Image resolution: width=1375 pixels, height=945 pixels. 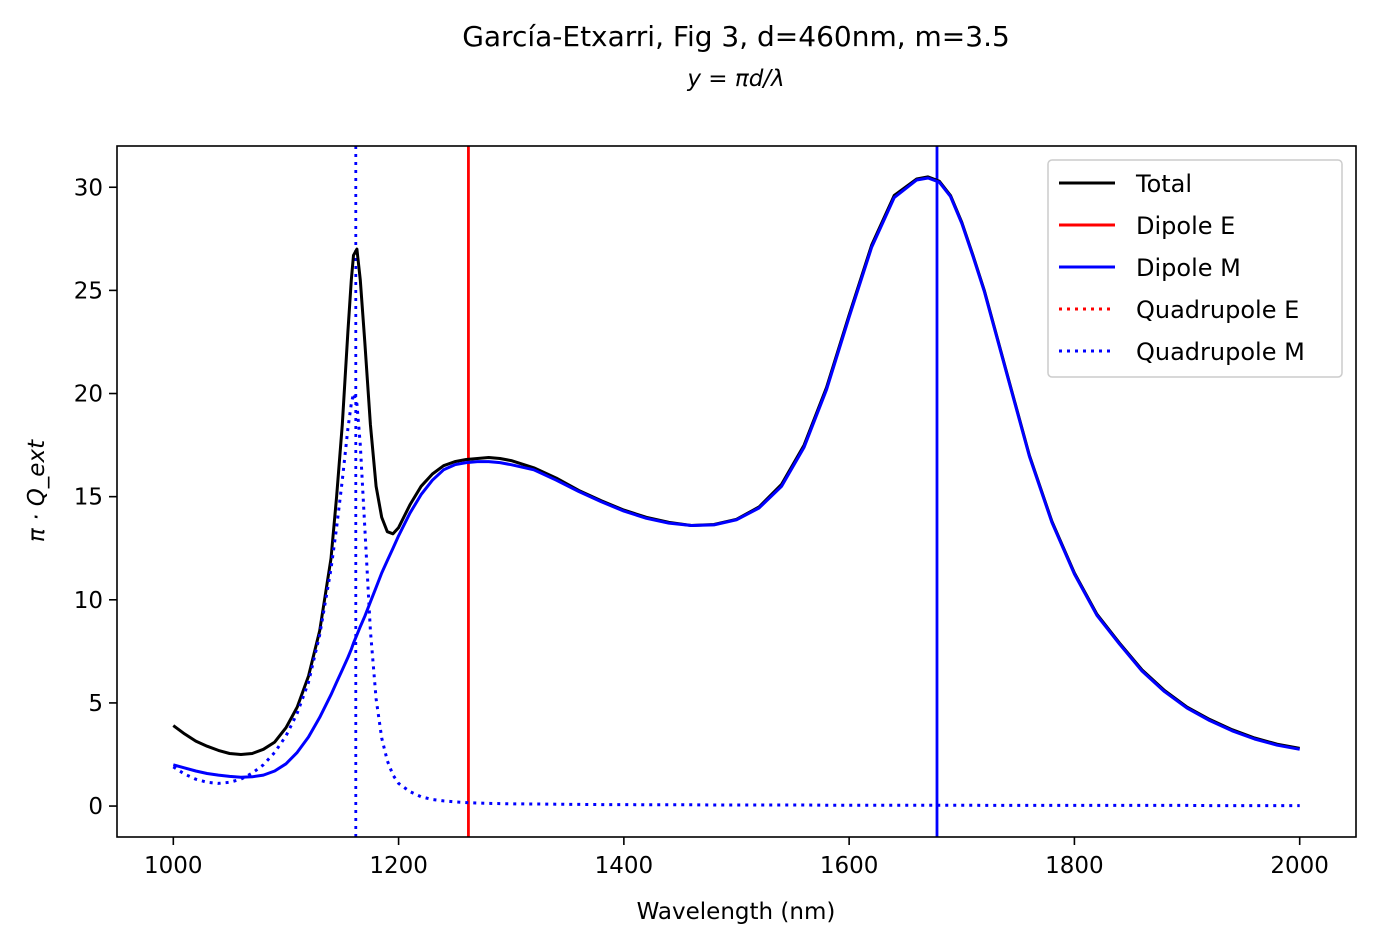 What do you see at coordinates (736, 36) in the screenshot?
I see `chart-title: García-Etxarri, Fig 3, d=460nm, m=3.5` at bounding box center [736, 36].